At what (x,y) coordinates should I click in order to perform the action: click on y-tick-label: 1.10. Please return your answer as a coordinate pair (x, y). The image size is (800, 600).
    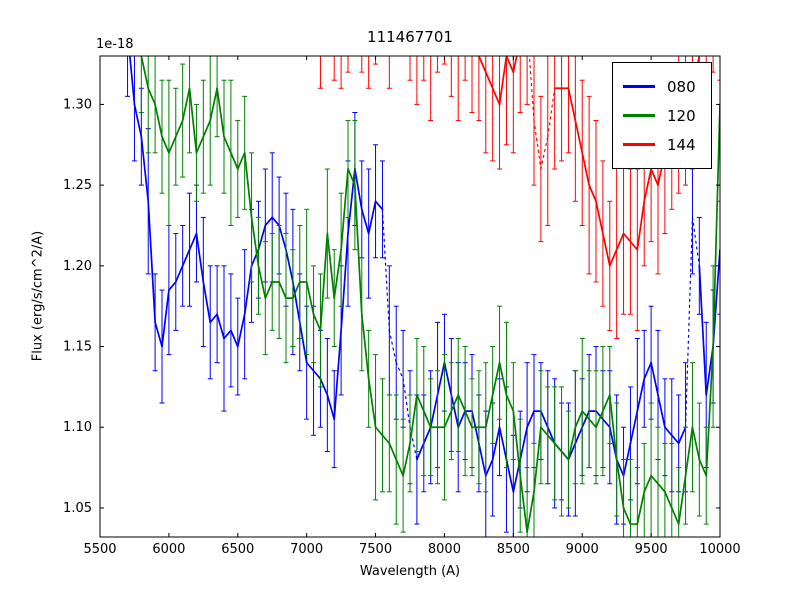
    Looking at the image, I should click on (77, 427).